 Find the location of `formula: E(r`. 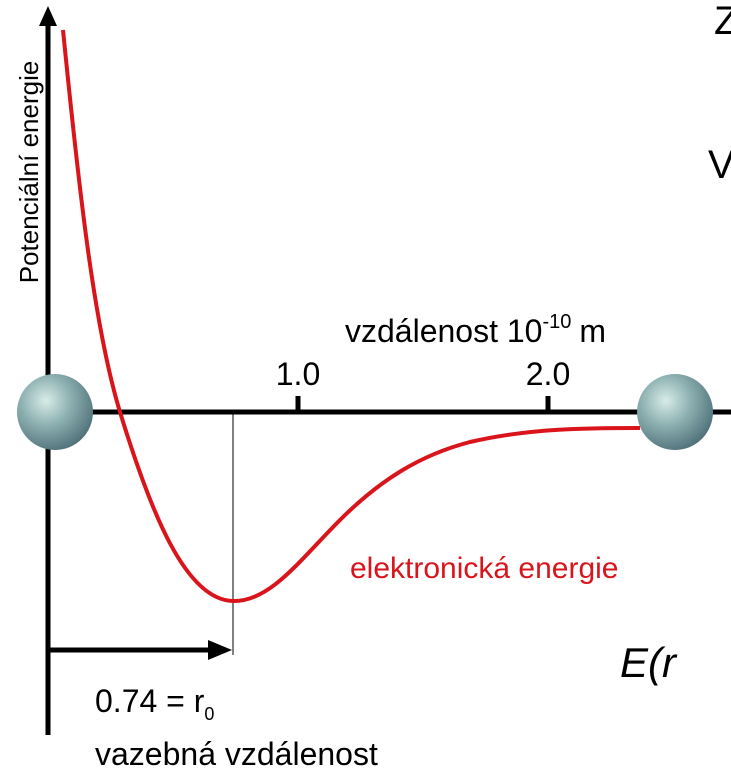

formula: E(r is located at coordinates (649, 662).